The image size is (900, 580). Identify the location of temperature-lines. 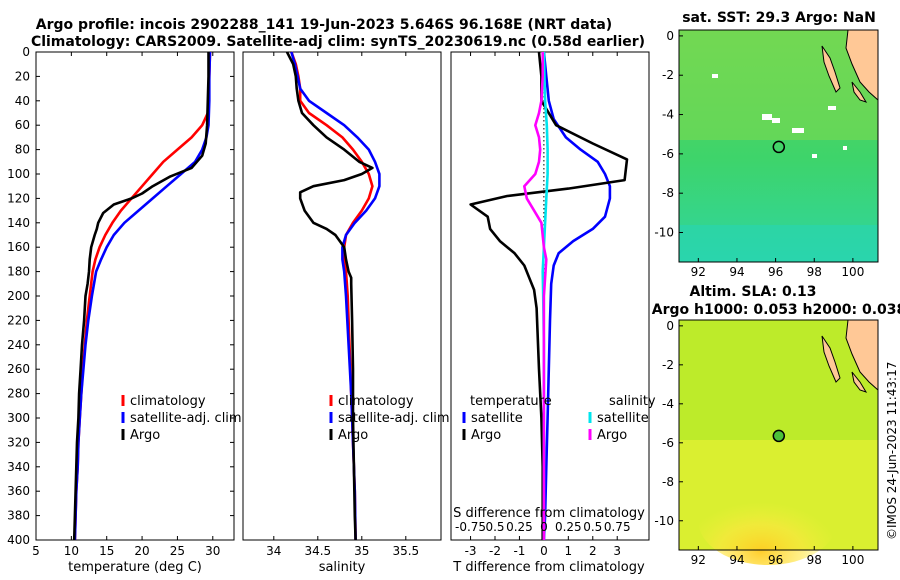
(142, 296).